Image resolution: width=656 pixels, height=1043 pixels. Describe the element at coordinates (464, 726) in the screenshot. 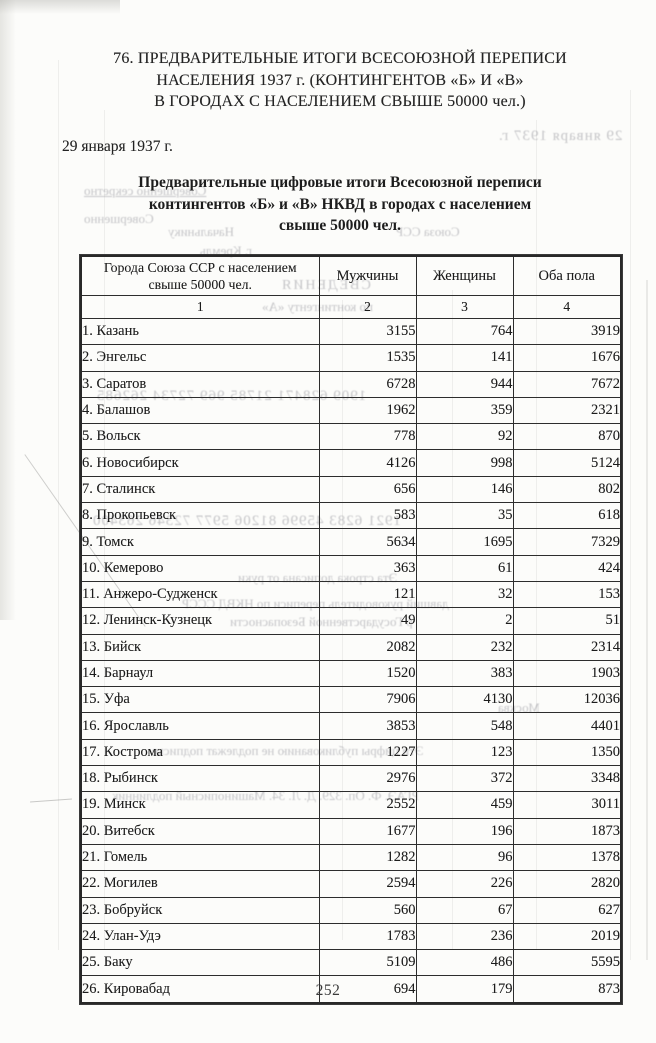

I see `women-count-cell: 548` at that location.